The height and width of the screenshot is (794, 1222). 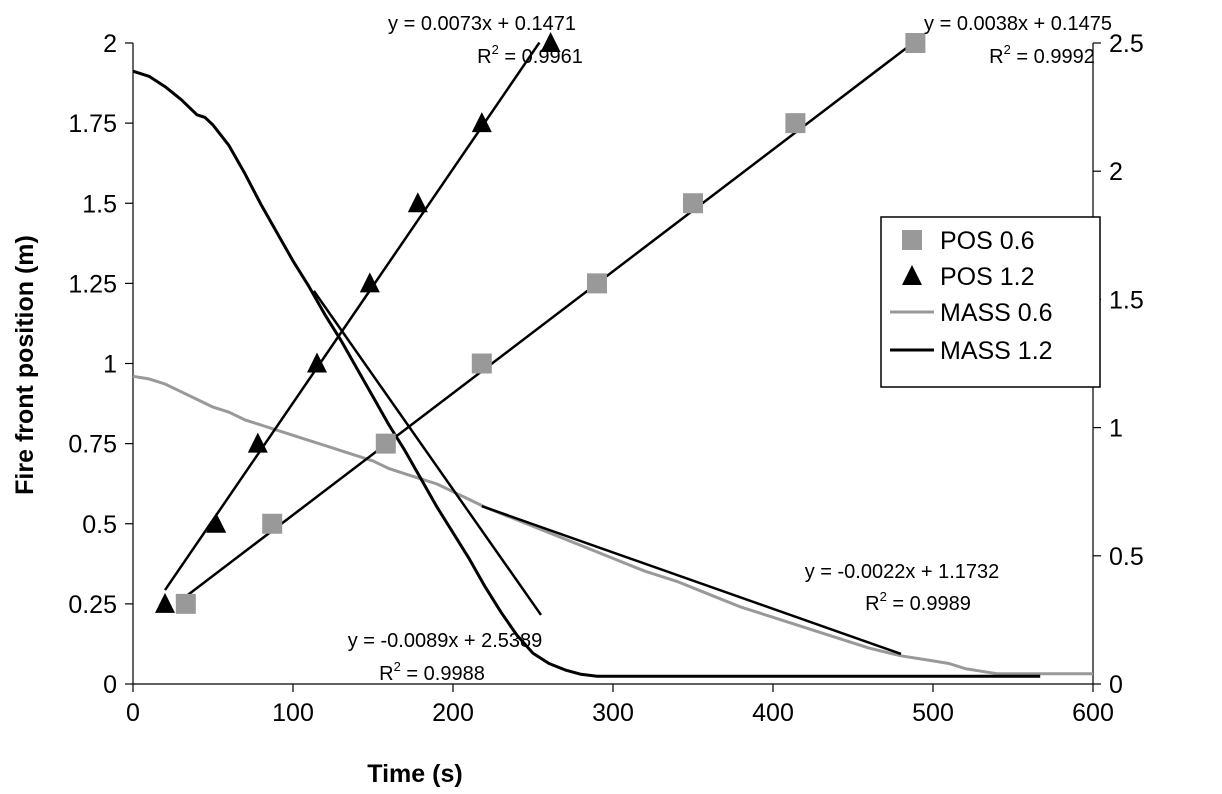 What do you see at coordinates (293, 713) in the screenshot?
I see `x-tick-label: 100` at bounding box center [293, 713].